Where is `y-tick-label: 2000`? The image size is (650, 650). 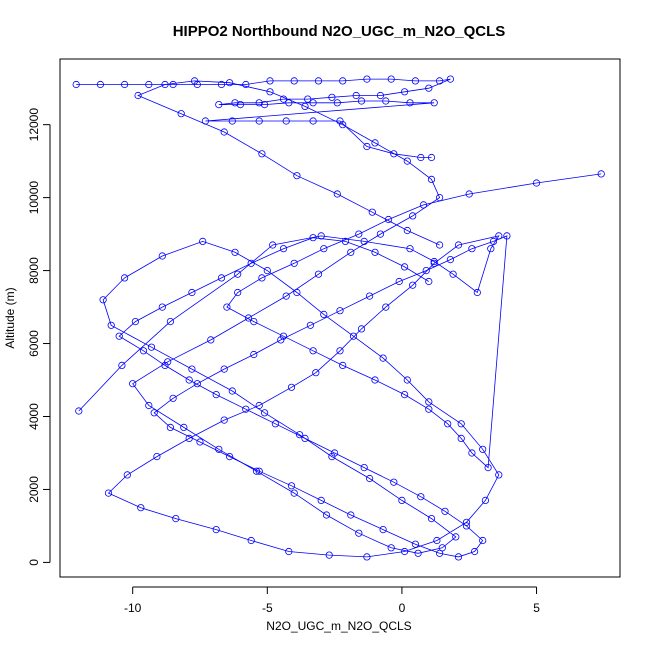
y-tick-label: 2000 is located at coordinates (34, 489).